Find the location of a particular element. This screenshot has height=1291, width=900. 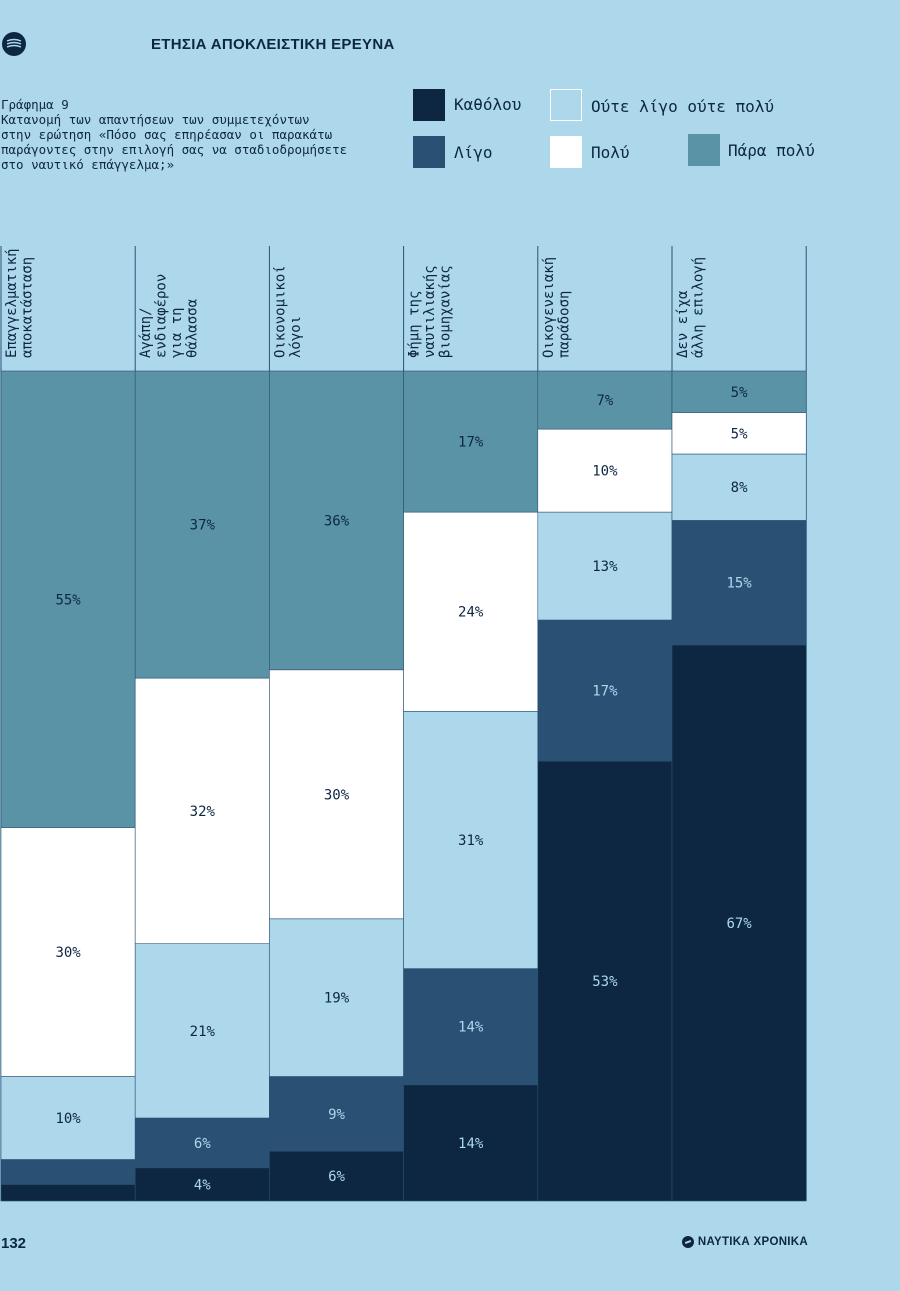

data-label: 53% is located at coordinates (605, 982).